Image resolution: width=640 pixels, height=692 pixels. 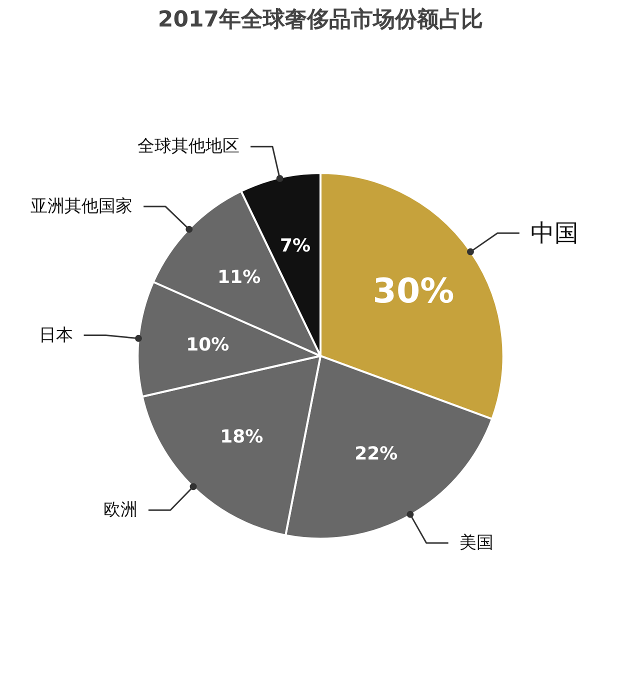 I want to click on slice-label: 亚洲其他国家, so click(x=81, y=206).